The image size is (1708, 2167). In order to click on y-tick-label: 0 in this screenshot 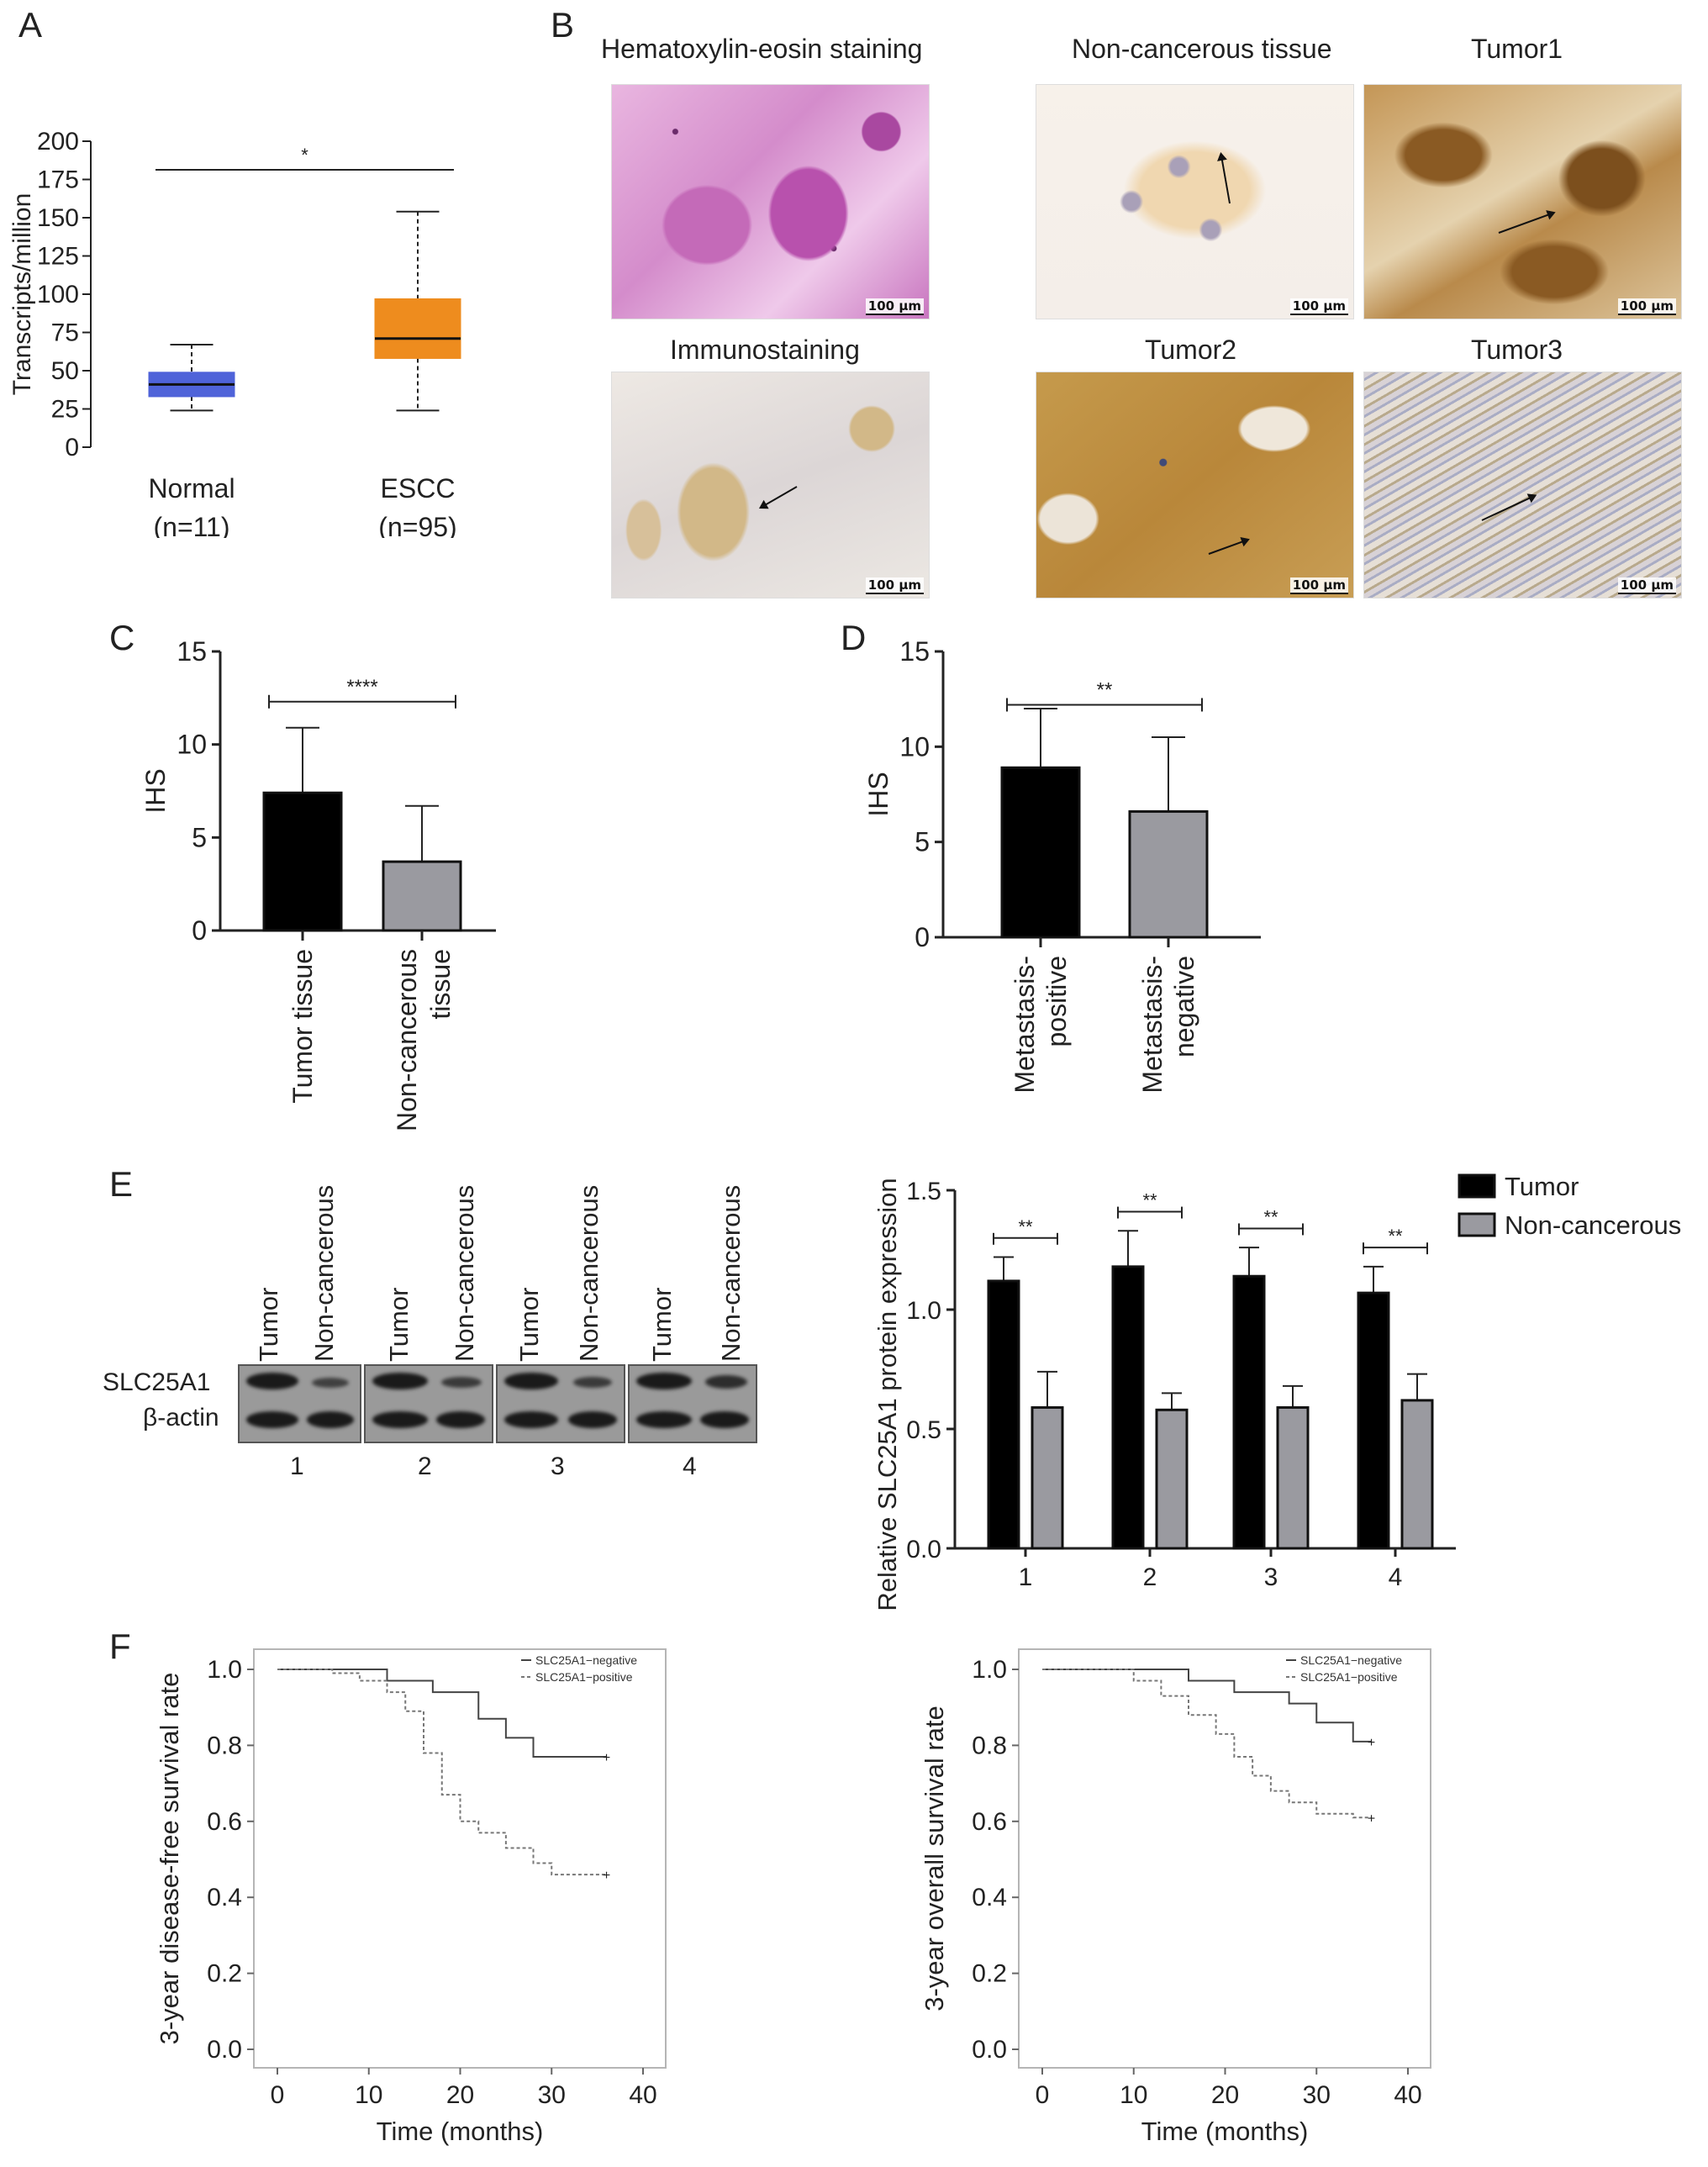, I will do `click(922, 937)`.